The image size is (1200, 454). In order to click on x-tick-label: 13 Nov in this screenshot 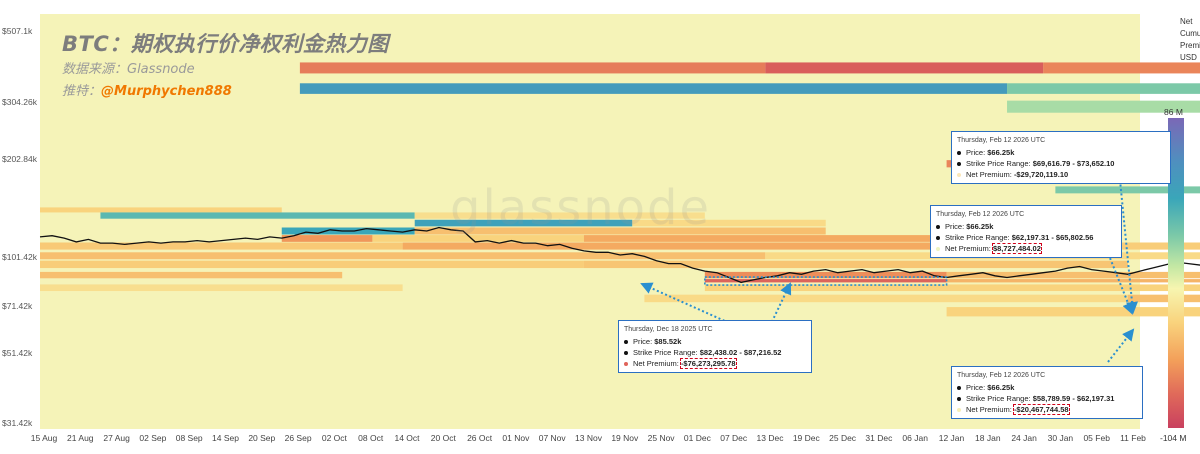, I will do `click(588, 438)`.